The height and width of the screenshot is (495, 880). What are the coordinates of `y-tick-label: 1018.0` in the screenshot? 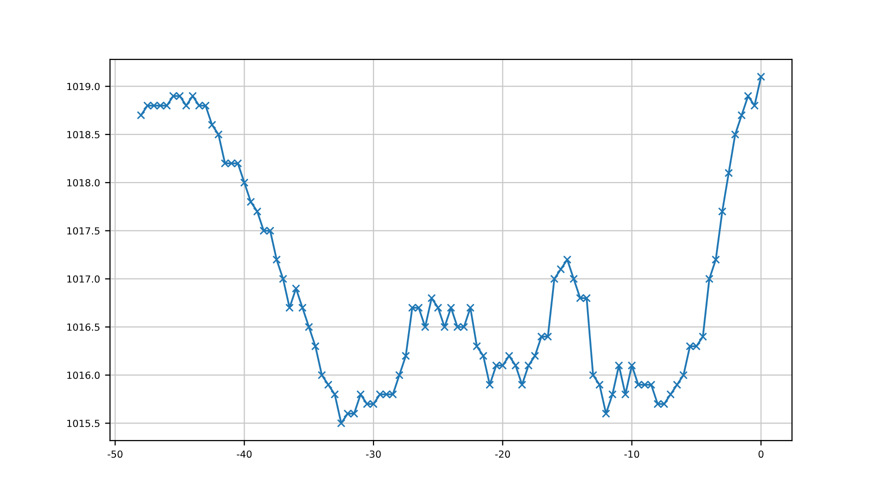 It's located at (83, 182).